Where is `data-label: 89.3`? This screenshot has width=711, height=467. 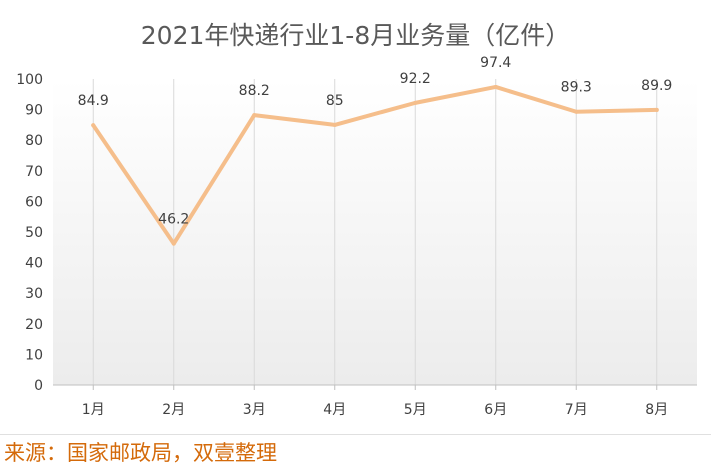
data-label: 89.3 is located at coordinates (576, 88).